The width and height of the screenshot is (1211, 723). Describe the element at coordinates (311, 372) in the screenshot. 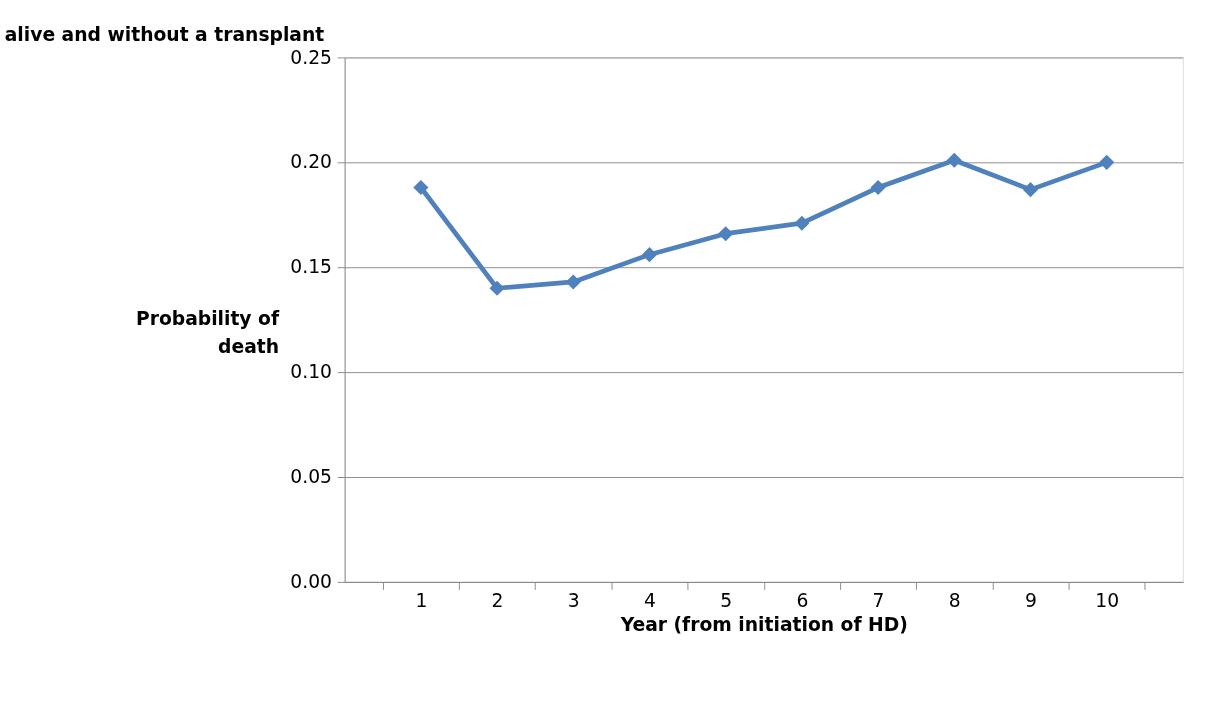

I see `y-tick-label: 0.10` at that location.